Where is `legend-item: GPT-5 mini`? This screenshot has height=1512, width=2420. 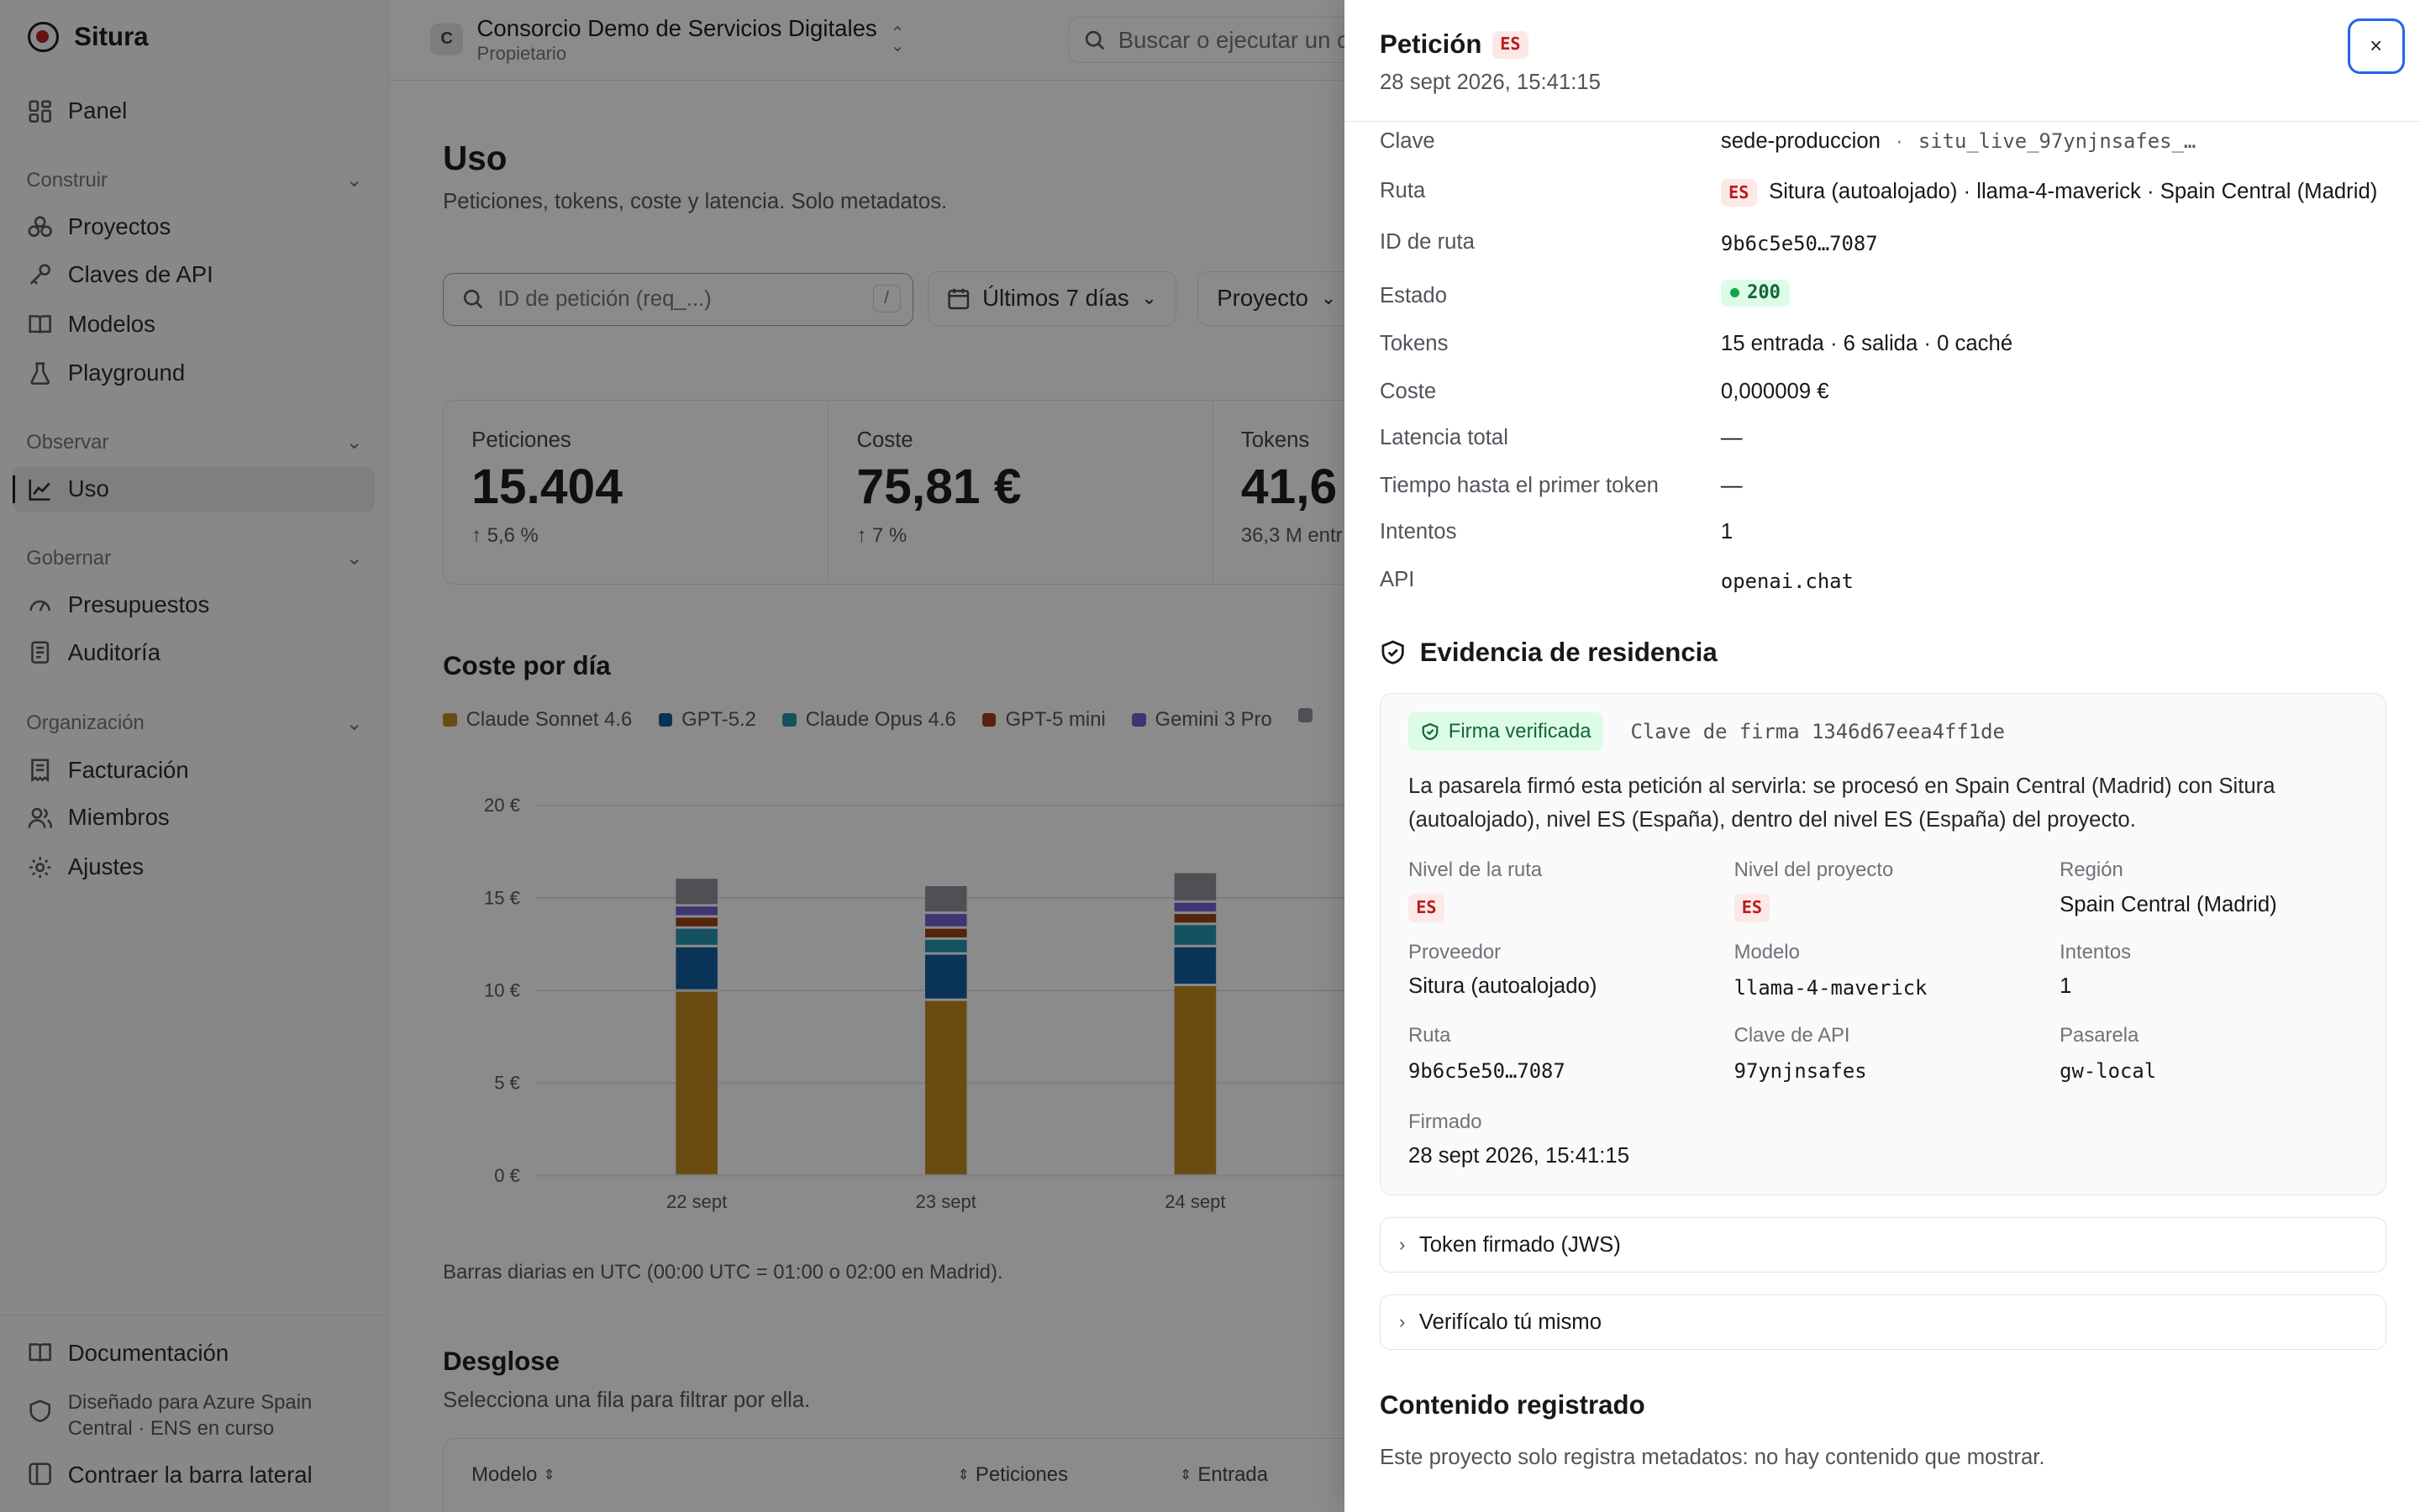 legend-item: GPT-5 mini is located at coordinates (1043, 720).